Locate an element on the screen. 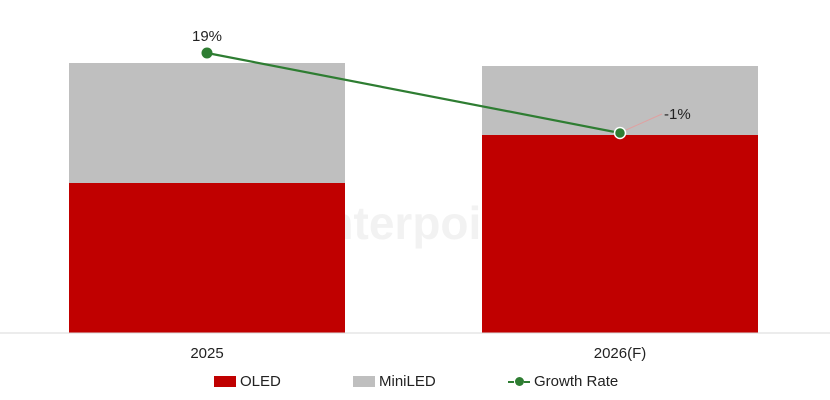 Image resolution: width=830 pixels, height=400 pixels. x-axis-ticks: 2025 2026(F) is located at coordinates (418, 353).